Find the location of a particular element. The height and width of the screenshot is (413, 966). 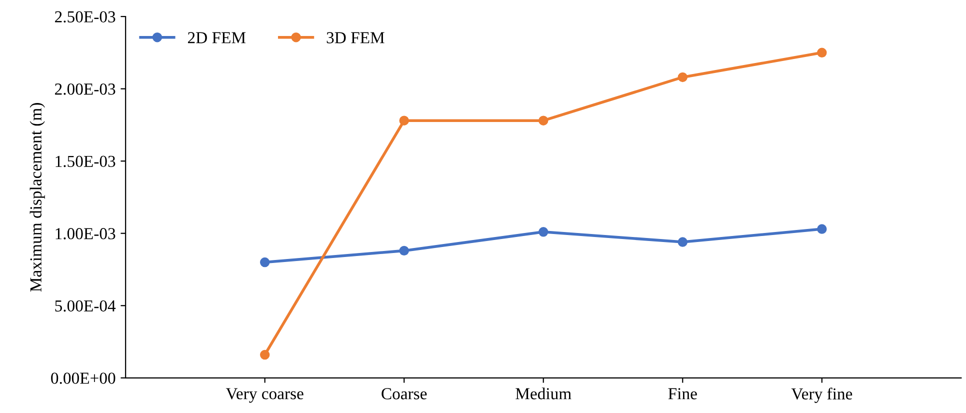

y-tick-label: 1.00E-03 is located at coordinates (86, 234).